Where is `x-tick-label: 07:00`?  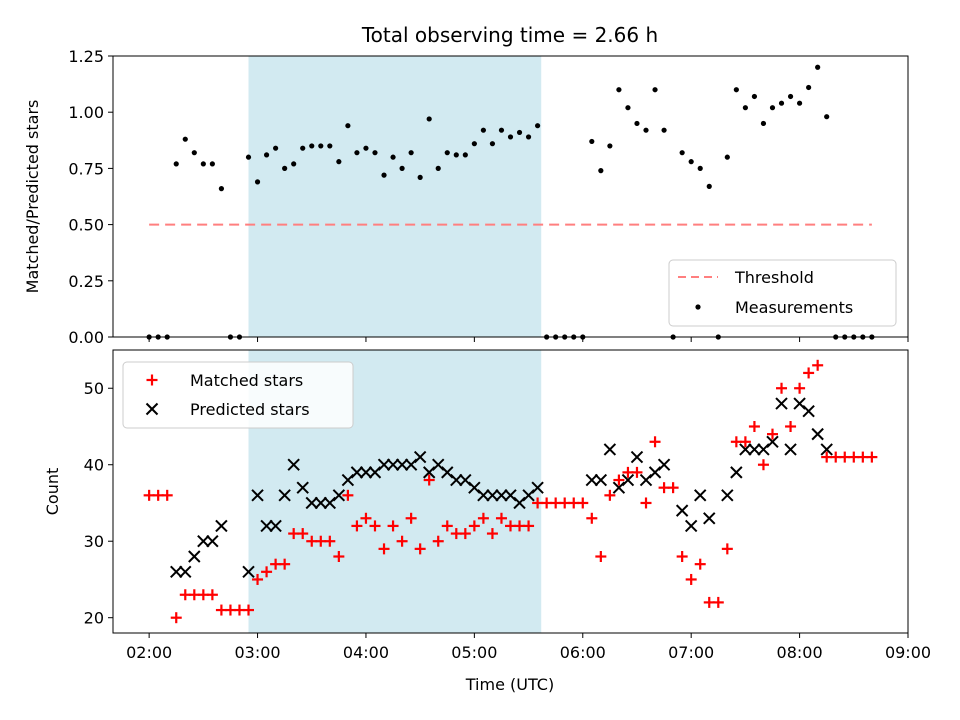
x-tick-label: 07:00 is located at coordinates (691, 652).